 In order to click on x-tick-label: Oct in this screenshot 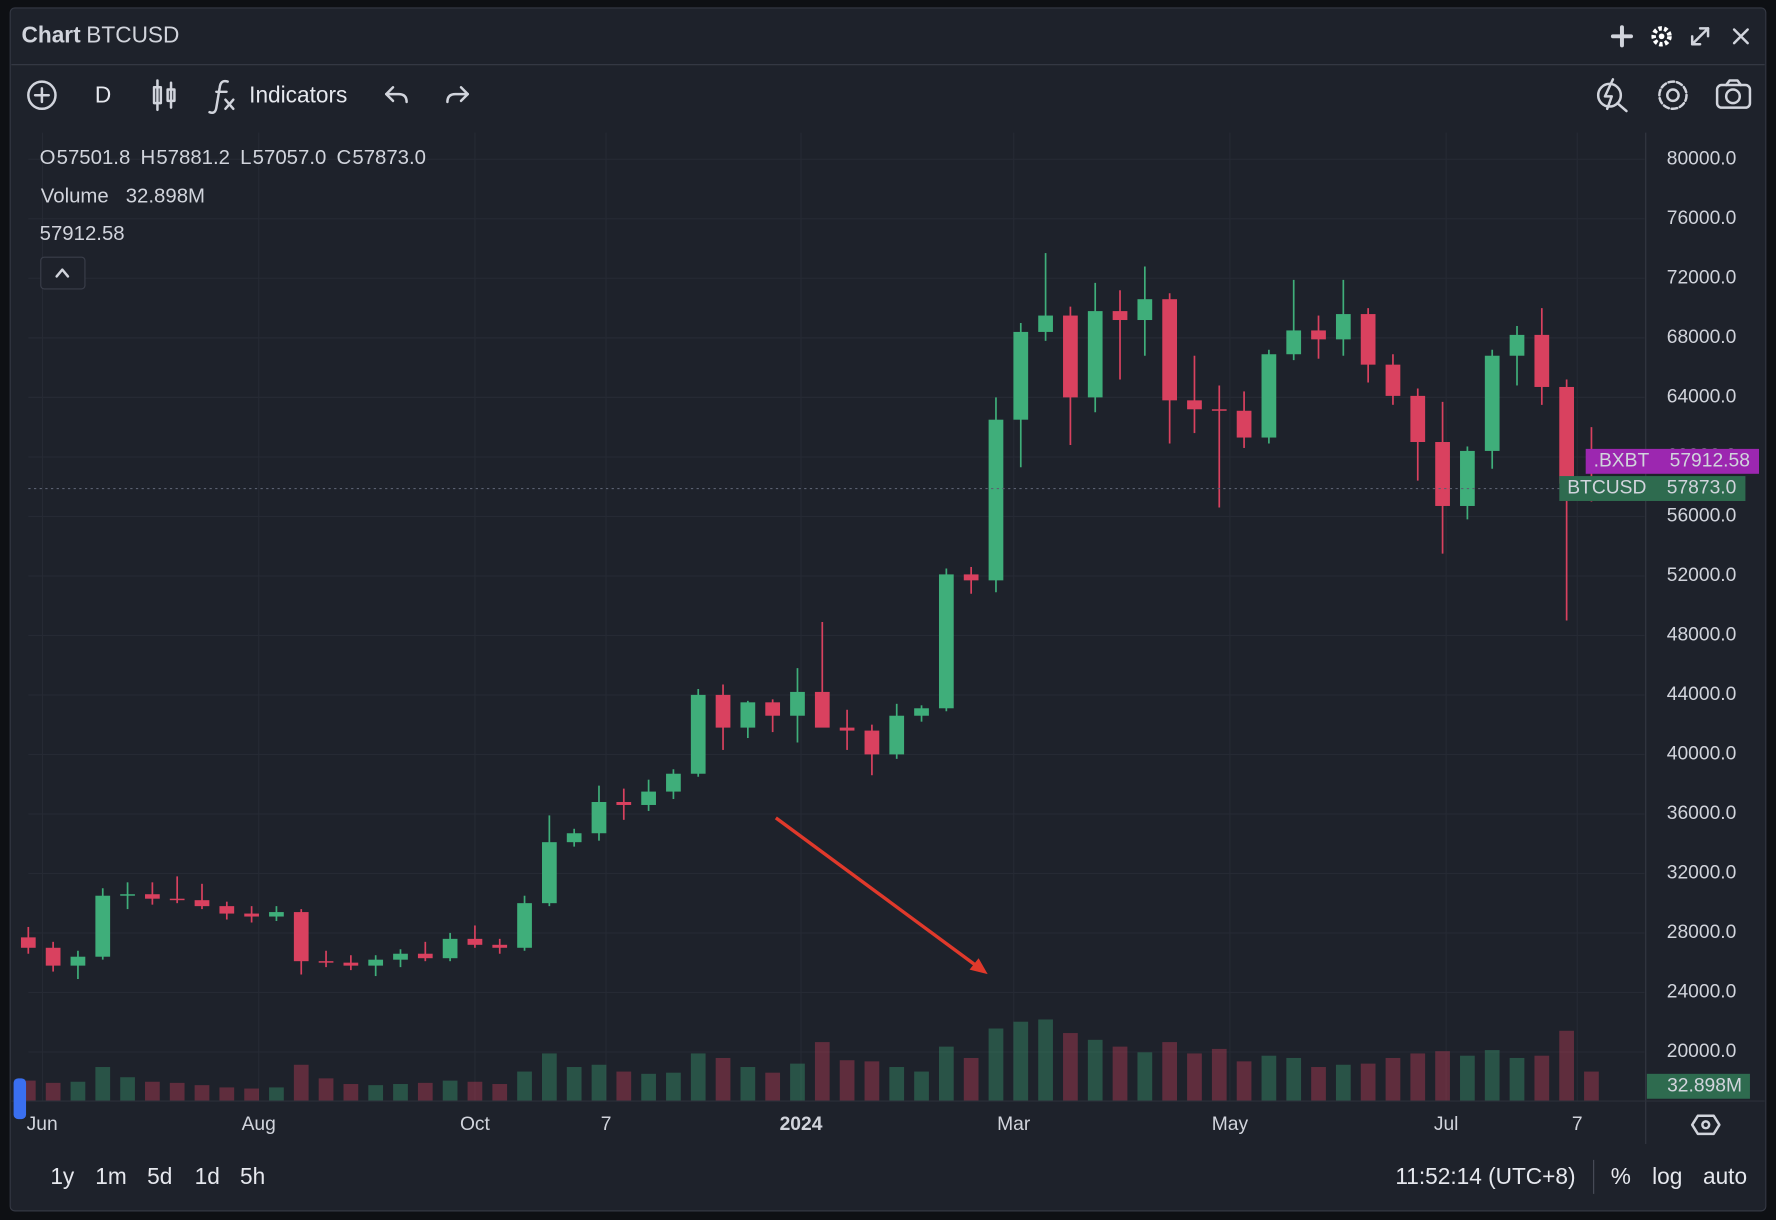, I will do `click(475, 1124)`.